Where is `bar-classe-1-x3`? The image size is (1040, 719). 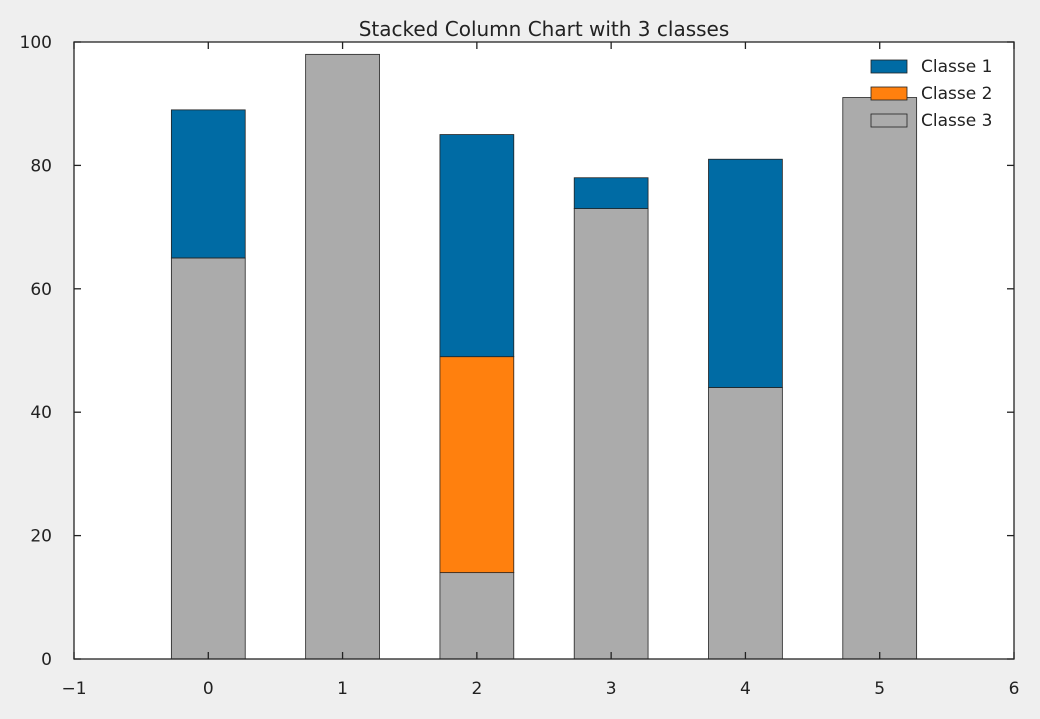
bar-classe-1-x3 is located at coordinates (611, 193).